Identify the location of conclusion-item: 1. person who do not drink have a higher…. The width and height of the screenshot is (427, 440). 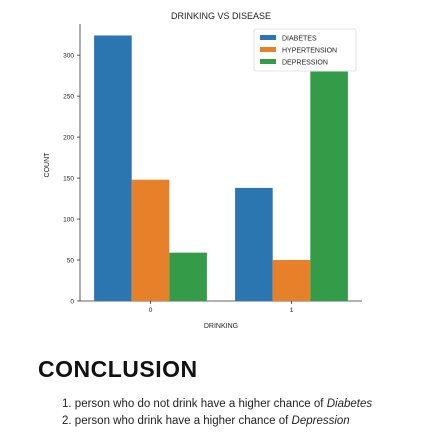
(217, 404).